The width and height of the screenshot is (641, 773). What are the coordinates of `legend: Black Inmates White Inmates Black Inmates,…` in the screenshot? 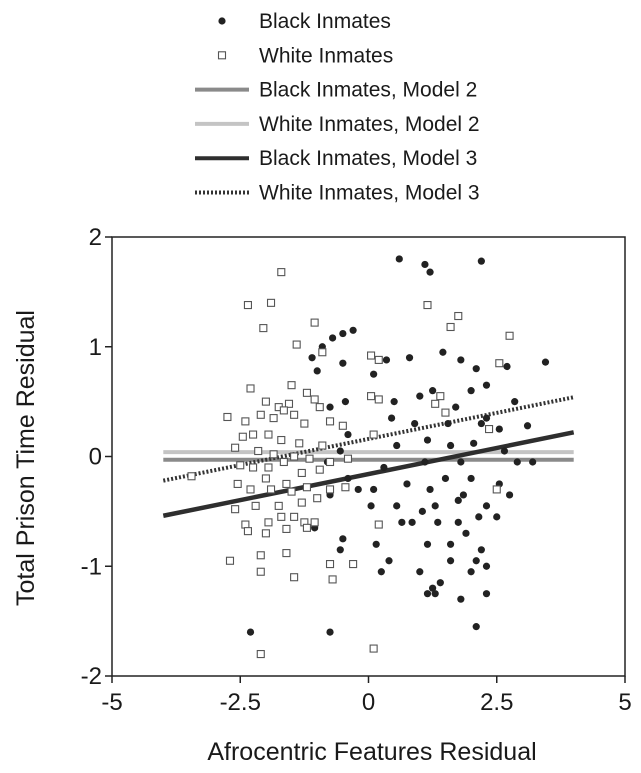 It's located at (337, 107).